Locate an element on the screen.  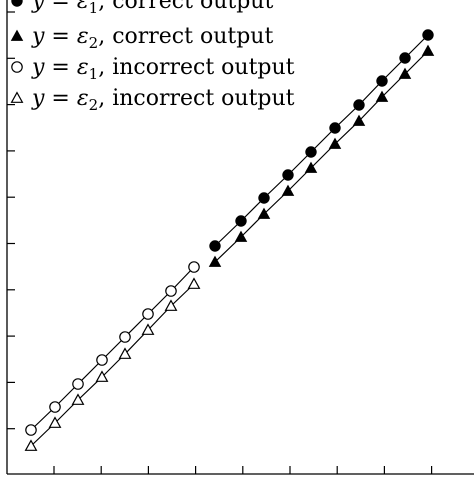
legend-label-4: y = ε2, incorrect output is located at coordinates (163, 100).